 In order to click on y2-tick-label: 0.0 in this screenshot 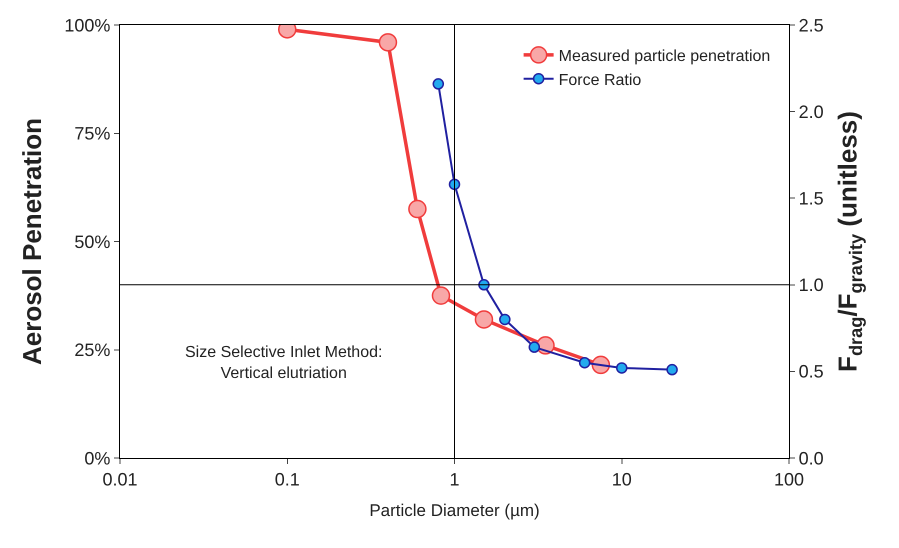, I will do `click(811, 458)`.